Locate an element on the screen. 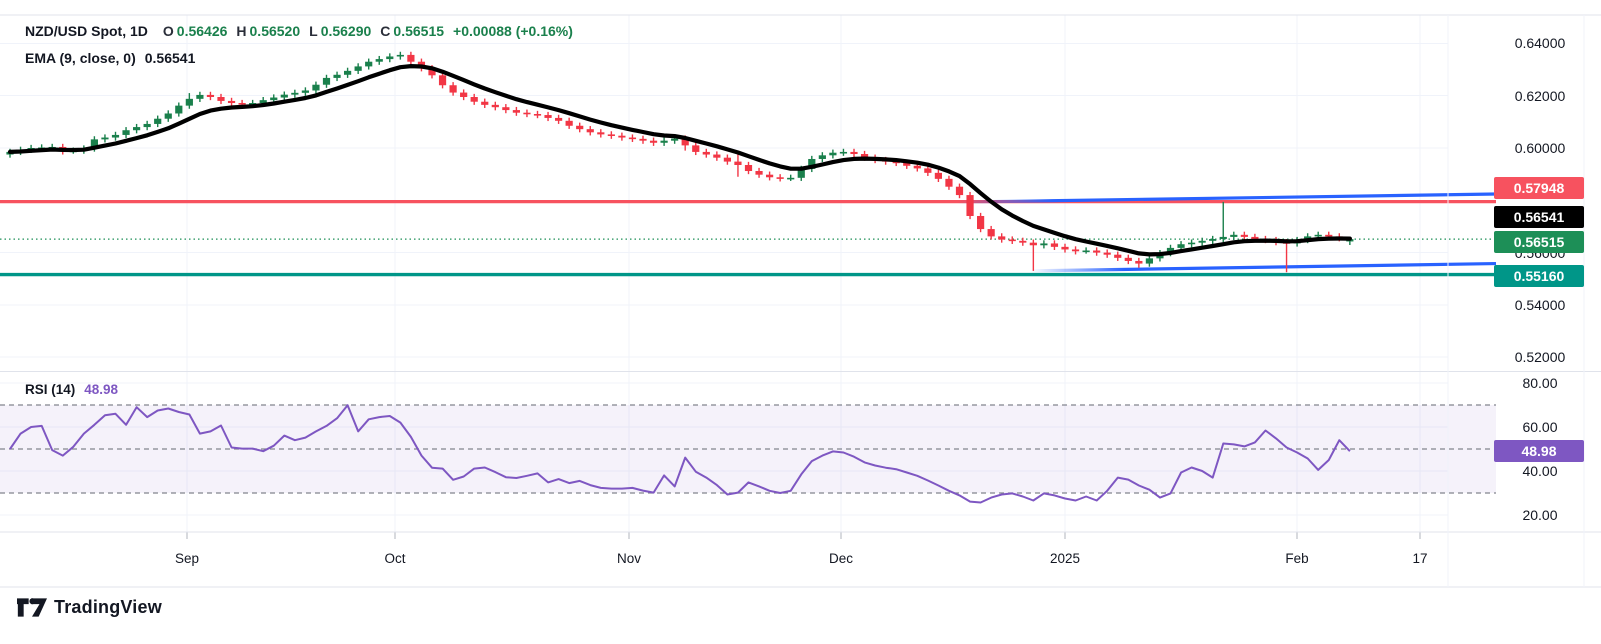 The height and width of the screenshot is (644, 1601). time-axis-label: Sep is located at coordinates (187, 558).